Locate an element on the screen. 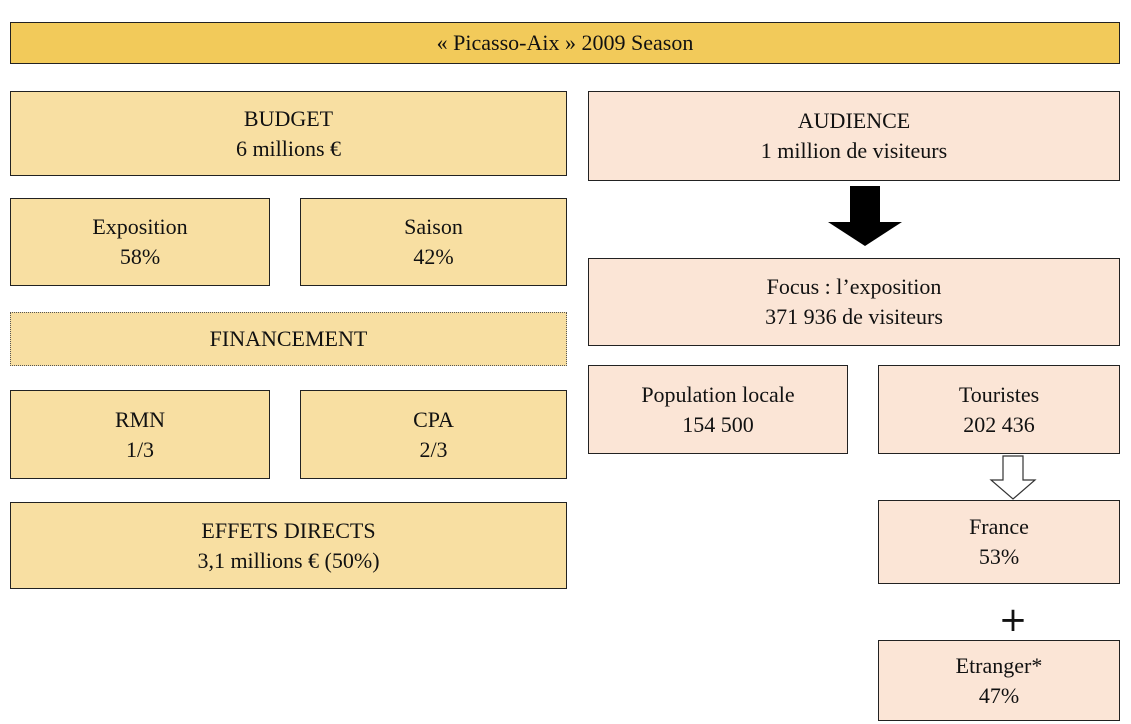  label: Touristes is located at coordinates (999, 394).